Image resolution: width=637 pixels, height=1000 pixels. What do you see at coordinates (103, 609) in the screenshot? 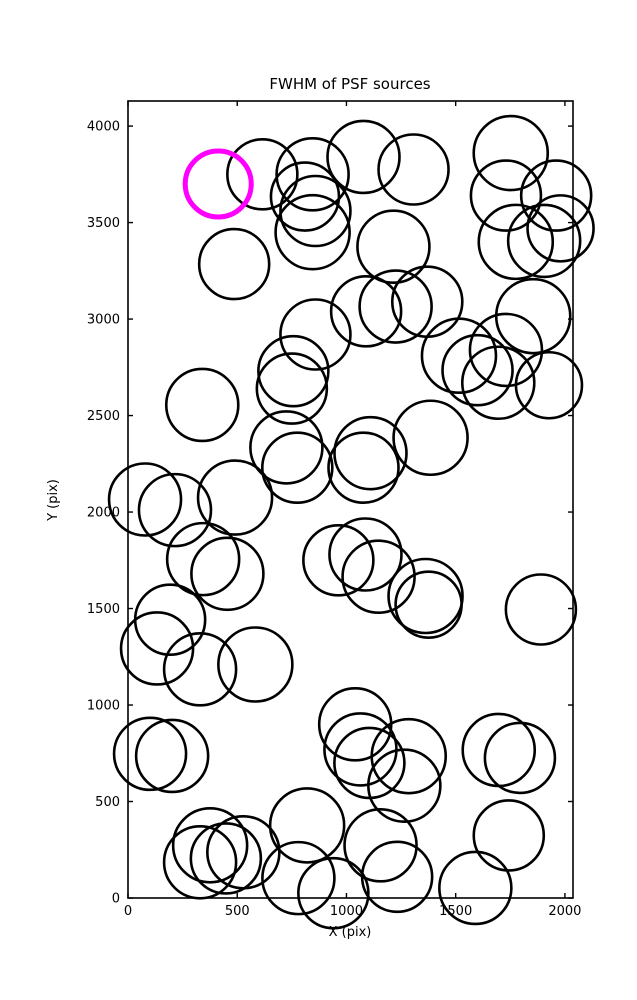
I see `y-tick-label: 1500` at bounding box center [103, 609].